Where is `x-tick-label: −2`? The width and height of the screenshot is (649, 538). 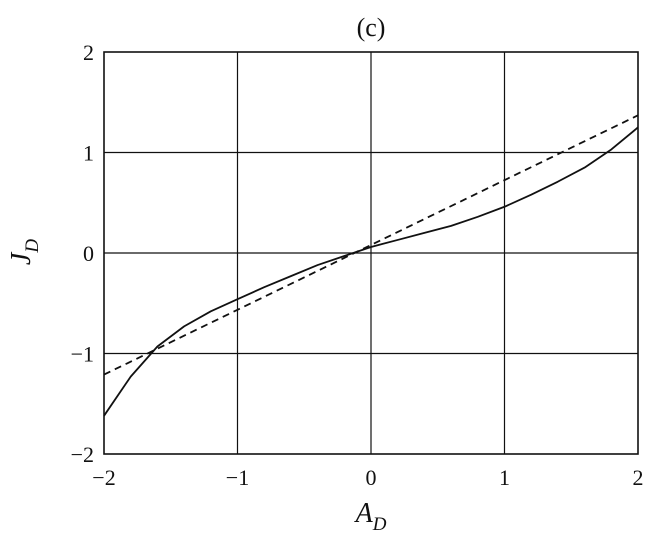
x-tick-label: −2 is located at coordinates (103, 477).